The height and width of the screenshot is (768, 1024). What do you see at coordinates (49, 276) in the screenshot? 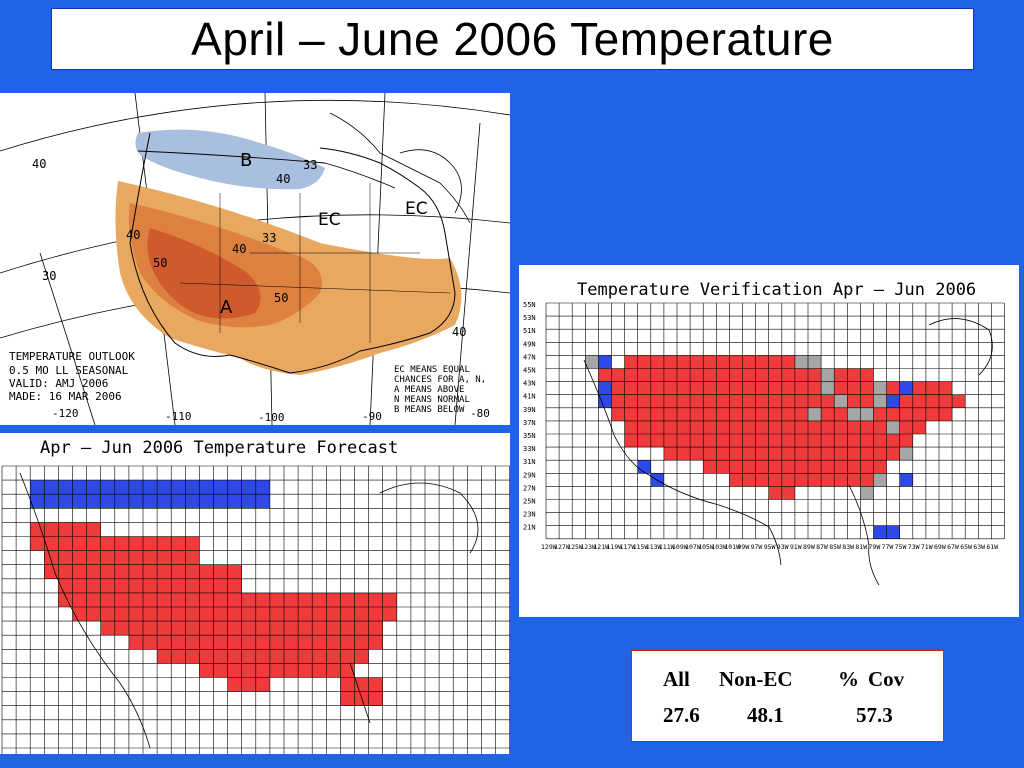
I see `contour-label: 30` at bounding box center [49, 276].